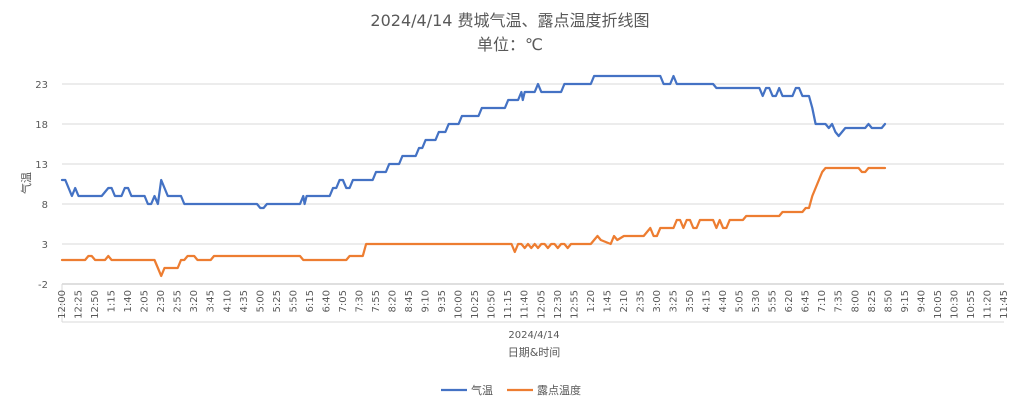 Image resolution: width=1021 pixels, height=411 pixels. I want to click on x-tick-label: 2:30, so click(161, 301).